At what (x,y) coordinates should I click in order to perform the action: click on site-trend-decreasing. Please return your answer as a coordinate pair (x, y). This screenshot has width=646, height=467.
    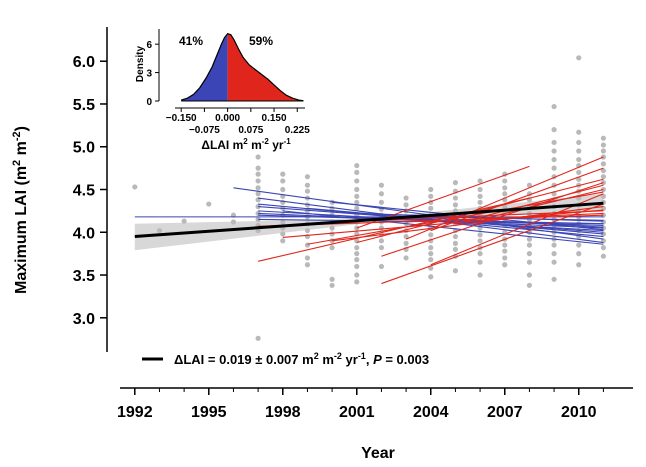
    Looking at the image, I should click on (443, 227).